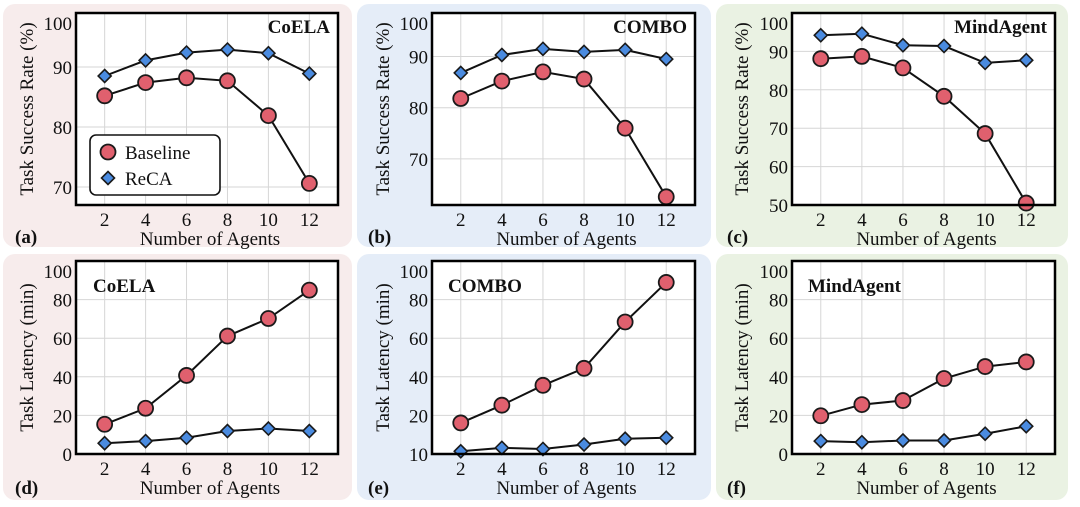 This screenshot has height=507, width=1080. I want to click on panel-label: (a), so click(26, 237).